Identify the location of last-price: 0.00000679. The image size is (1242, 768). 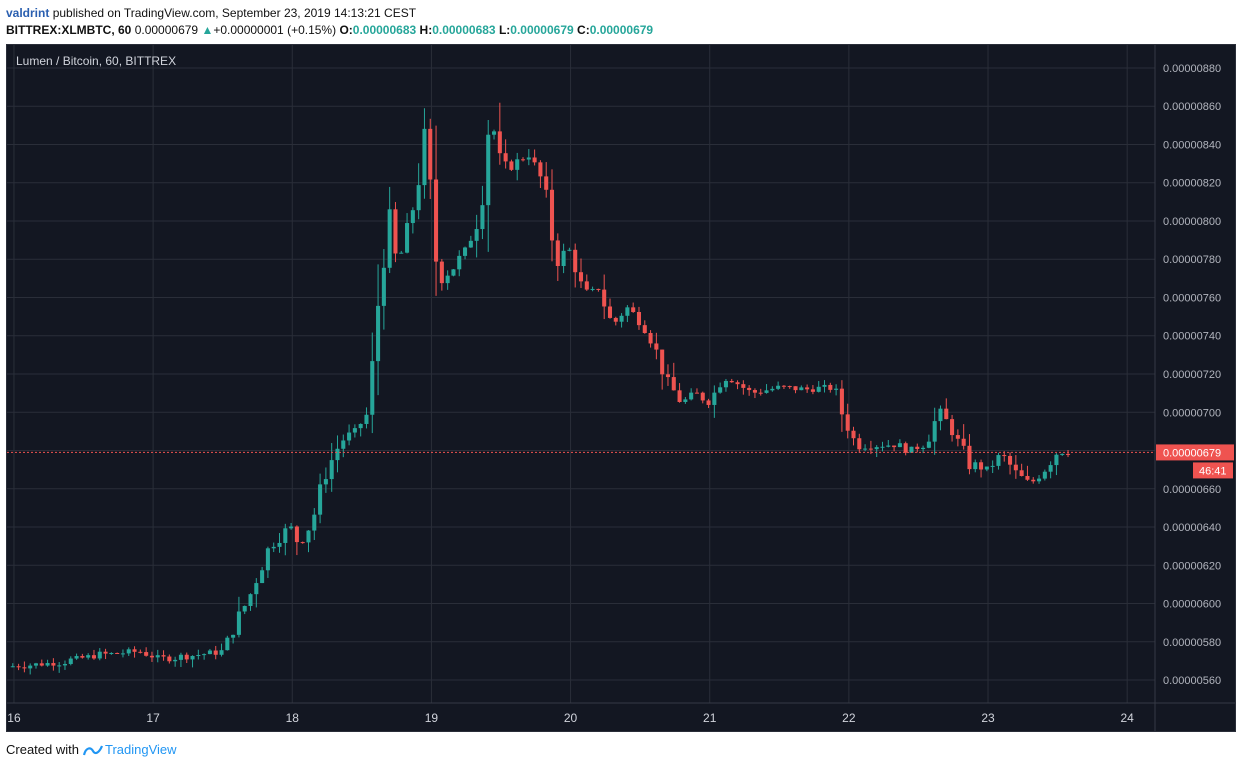
(166, 30).